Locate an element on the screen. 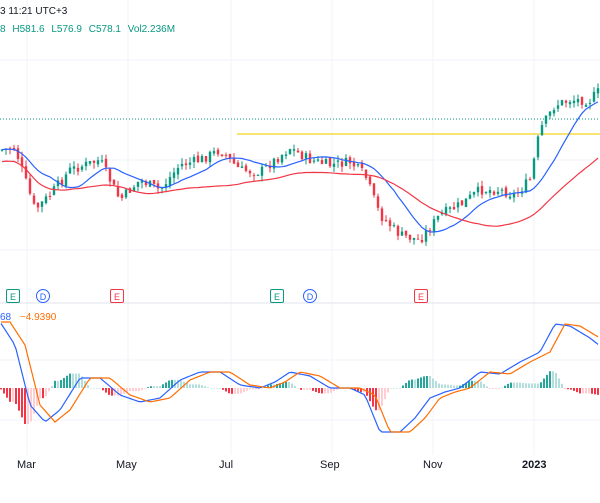 This screenshot has width=600, height=503. open-value: 8 is located at coordinates (3, 29).